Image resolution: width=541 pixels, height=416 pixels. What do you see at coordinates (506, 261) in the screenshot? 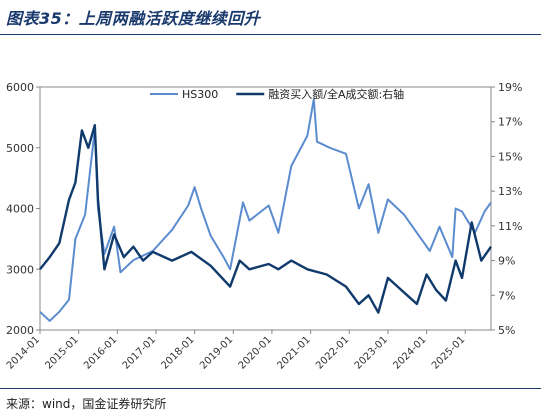
I see `y-right-tick-label: 9%` at bounding box center [506, 261].